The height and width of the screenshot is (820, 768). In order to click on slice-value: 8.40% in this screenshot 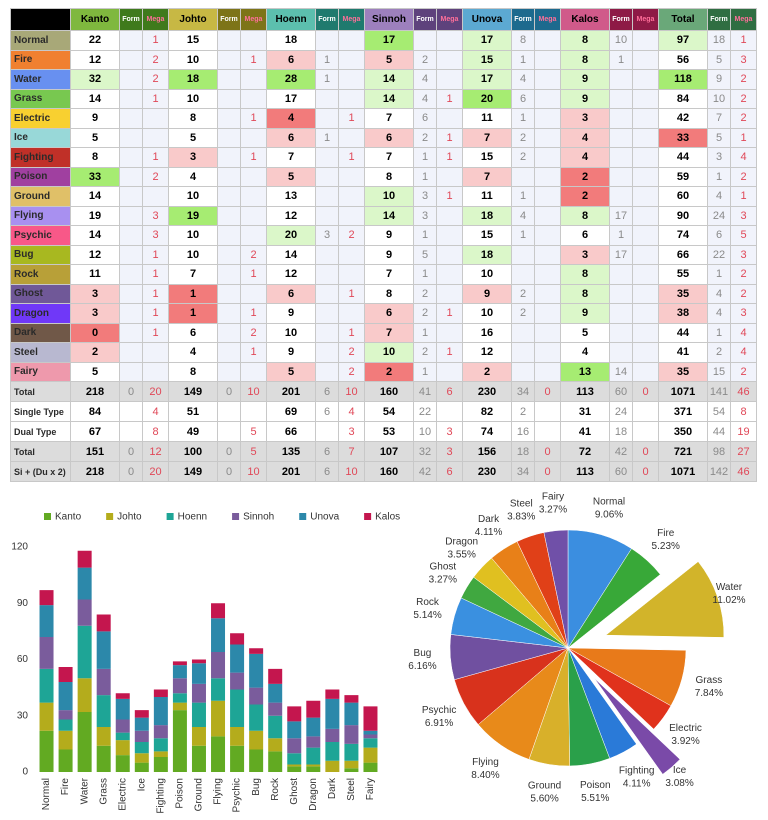, I will do `click(485, 775)`.